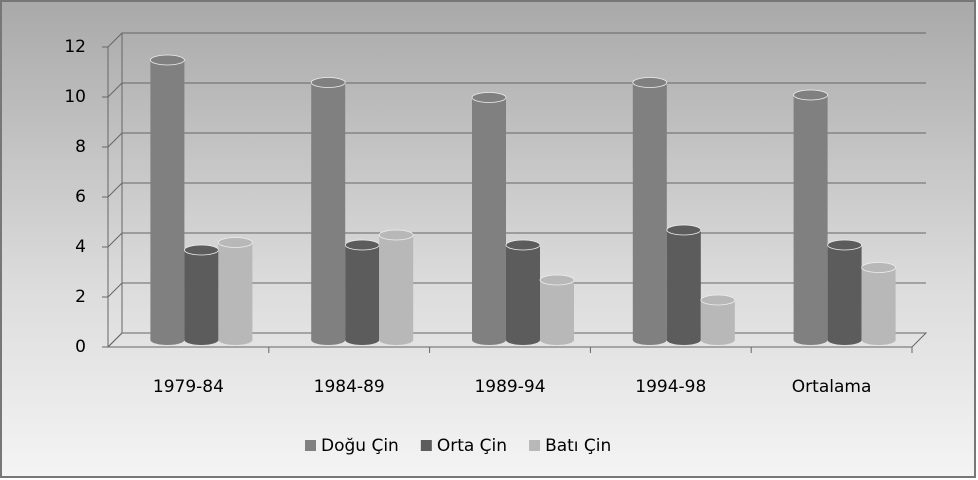  I want to click on y-tick-label: 10, so click(75, 97).